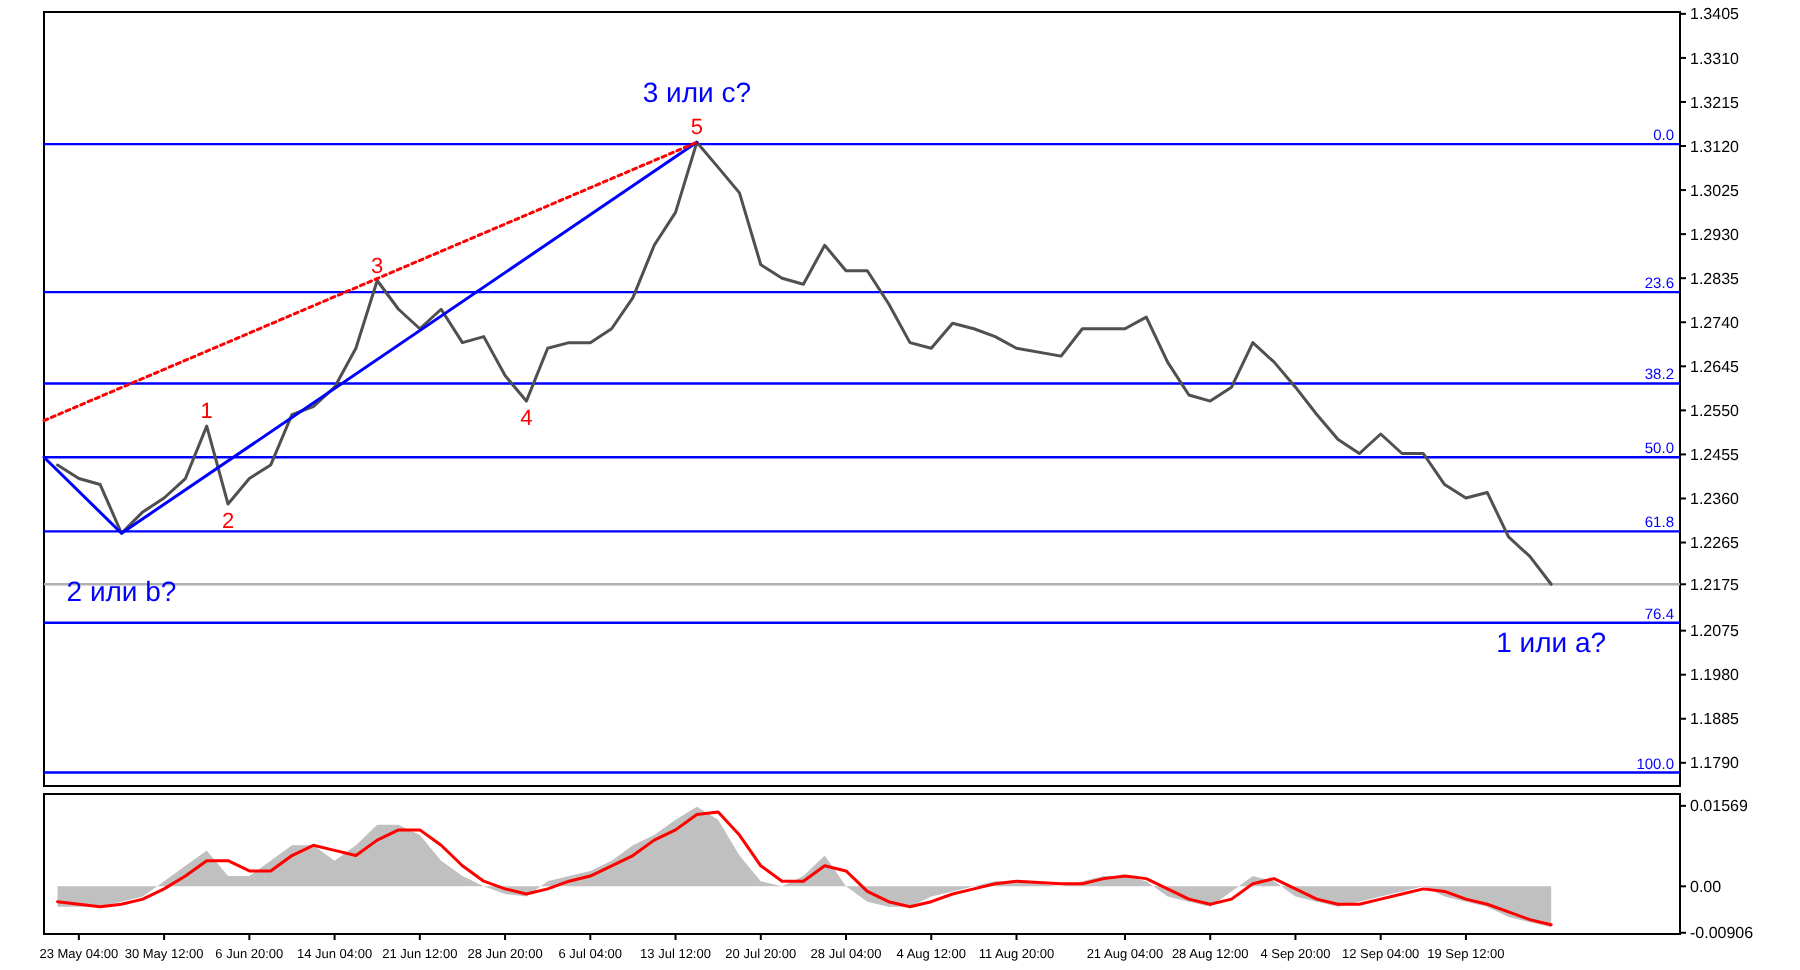  I want to click on y-tick-label: 1.2740, so click(1715, 322).